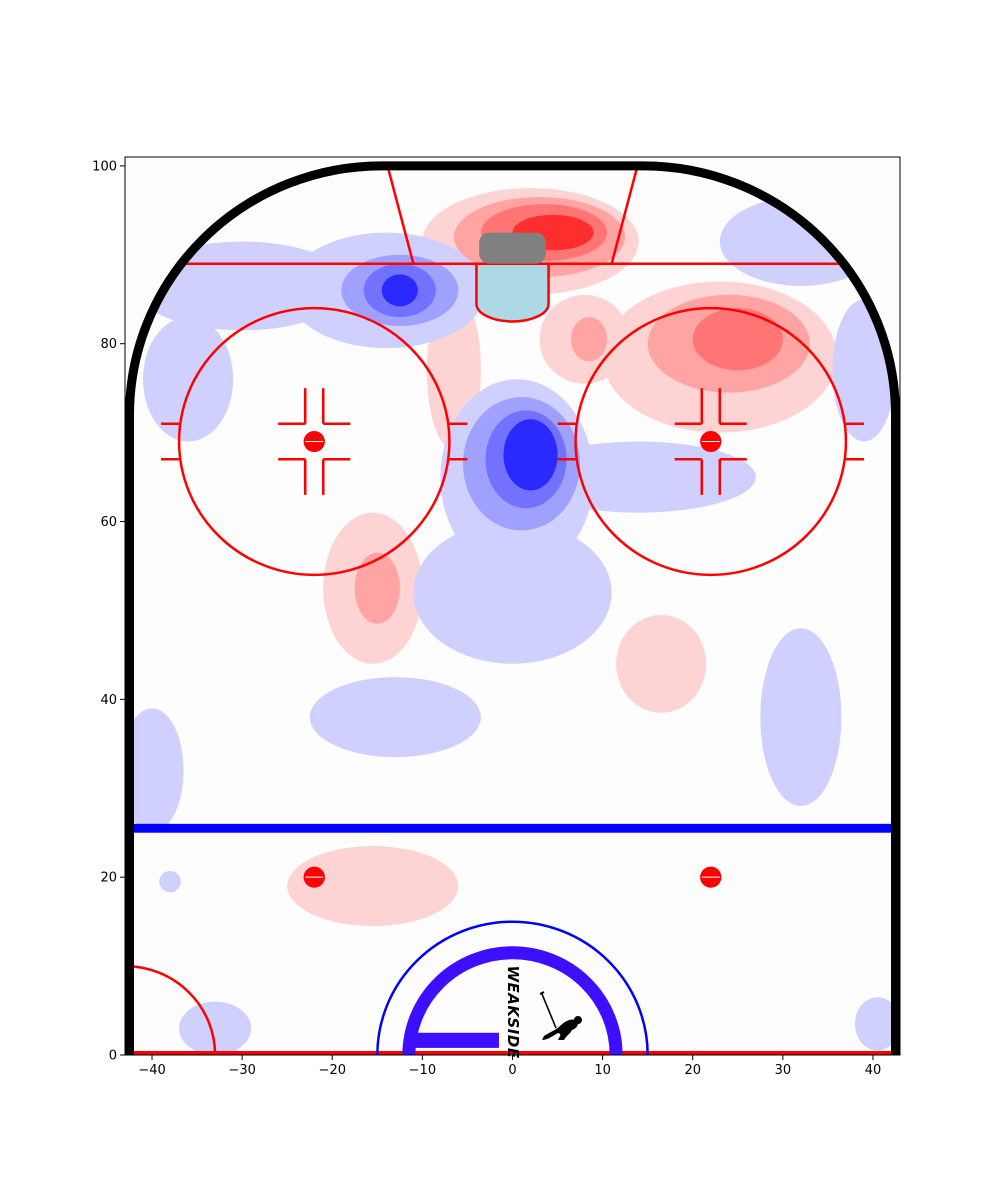  Describe the element at coordinates (625, 213) in the screenshot. I see `trapezoid-right` at that location.